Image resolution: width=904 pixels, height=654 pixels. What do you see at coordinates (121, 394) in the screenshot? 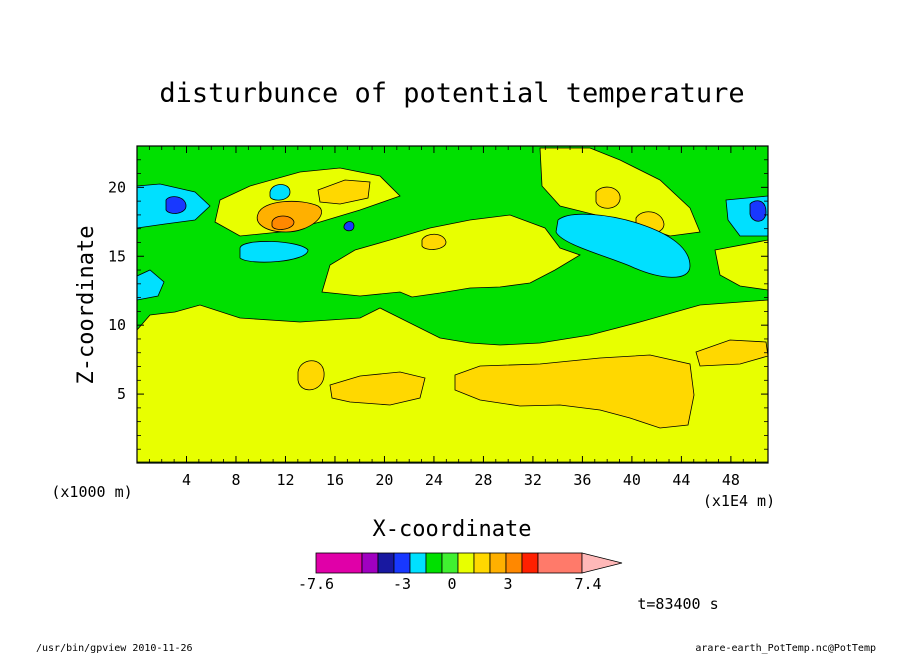
I see `y-tick-label: 5` at bounding box center [121, 394].